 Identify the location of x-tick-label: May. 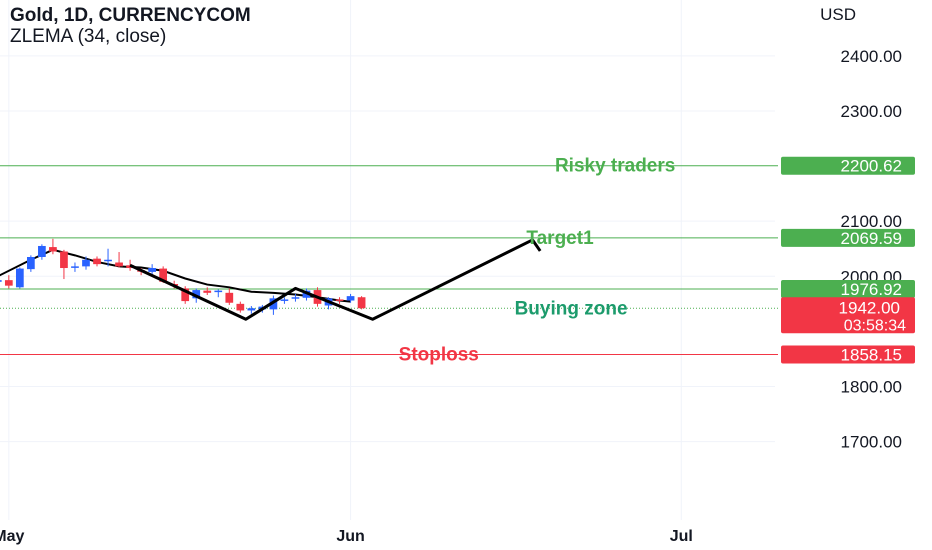
(12, 536).